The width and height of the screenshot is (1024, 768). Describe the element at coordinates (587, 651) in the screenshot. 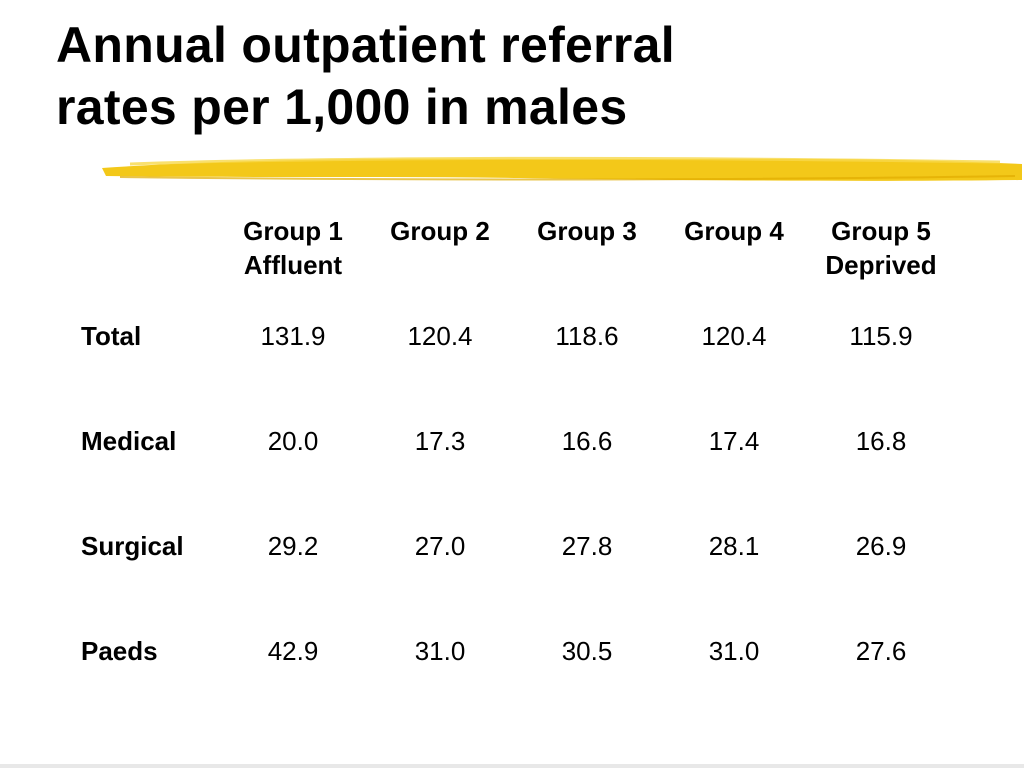

I see `table-cell: 30.5` at that location.